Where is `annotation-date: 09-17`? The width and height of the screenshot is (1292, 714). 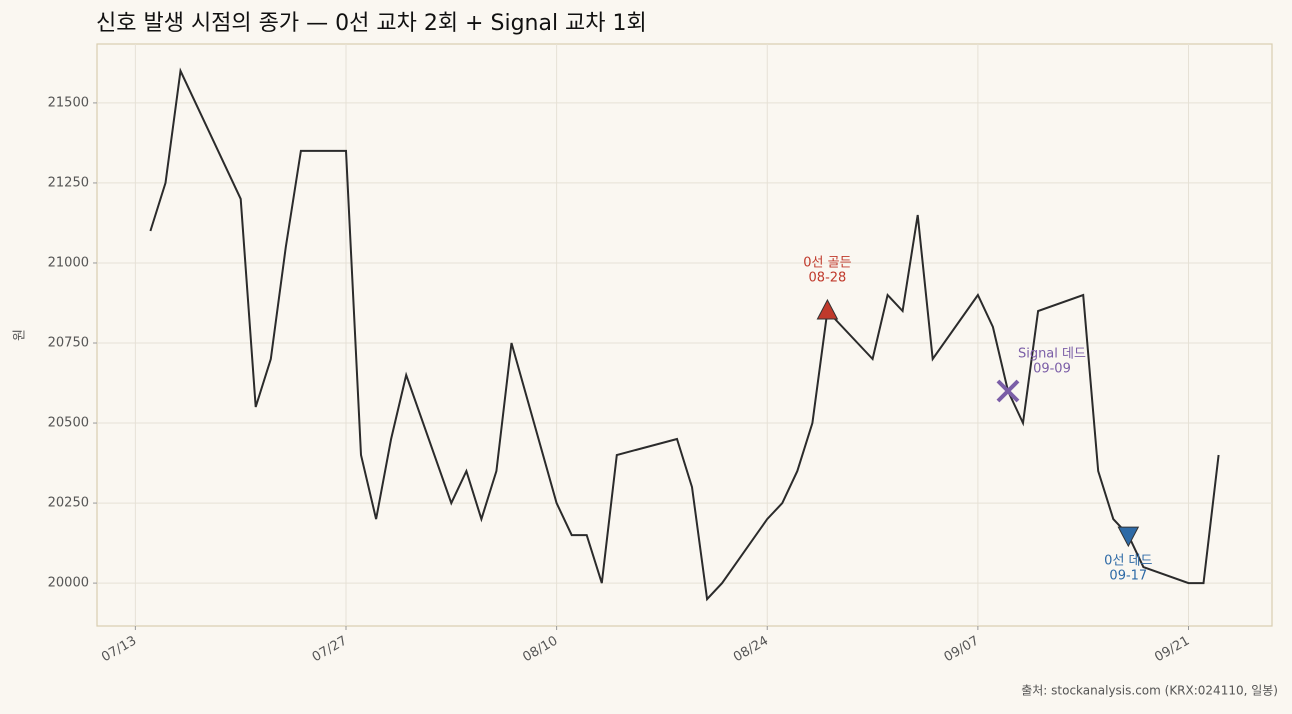 annotation-date: 09-17 is located at coordinates (1128, 576).